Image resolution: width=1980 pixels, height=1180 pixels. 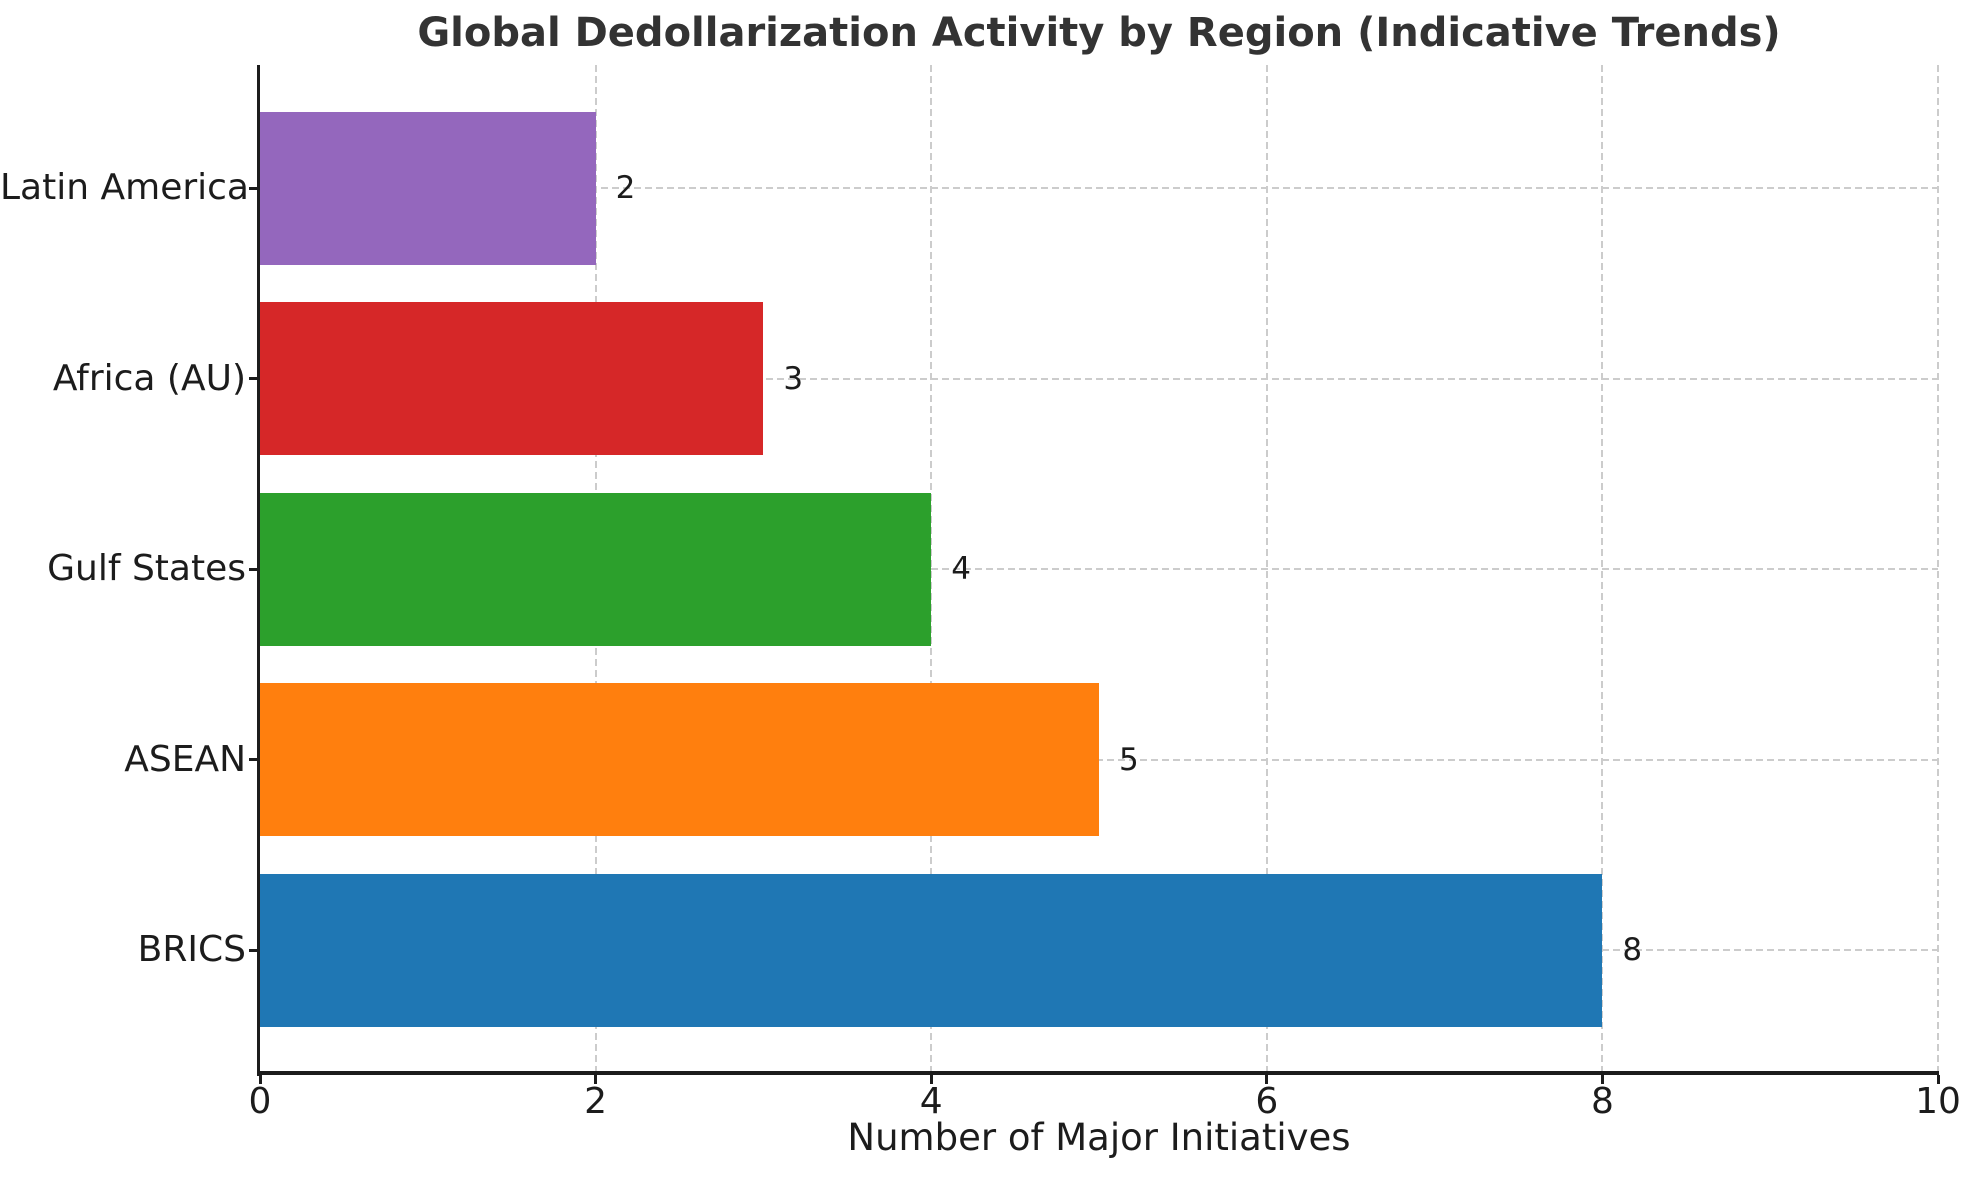 What do you see at coordinates (1129, 759) in the screenshot?
I see `value-label-asean: 5` at bounding box center [1129, 759].